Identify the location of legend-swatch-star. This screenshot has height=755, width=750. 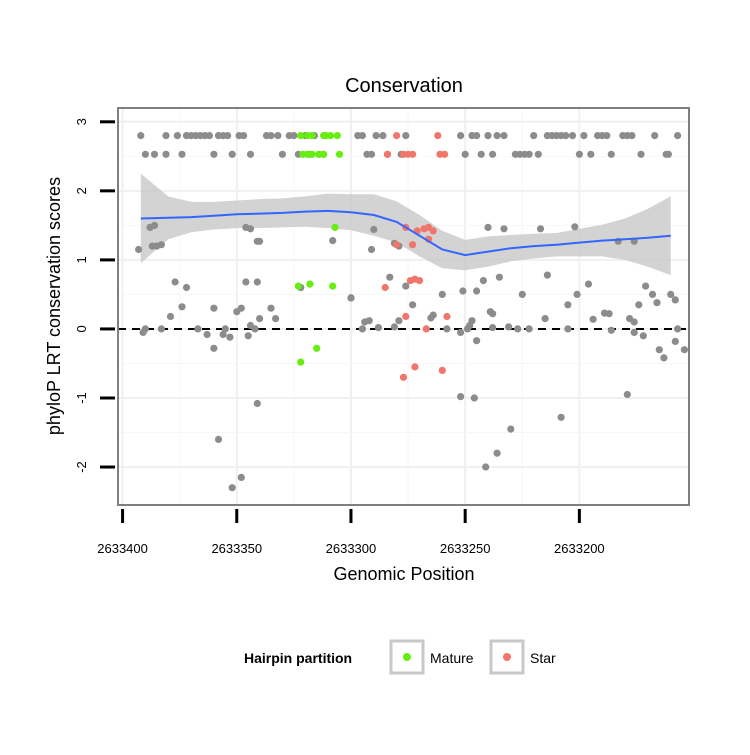
(507, 657).